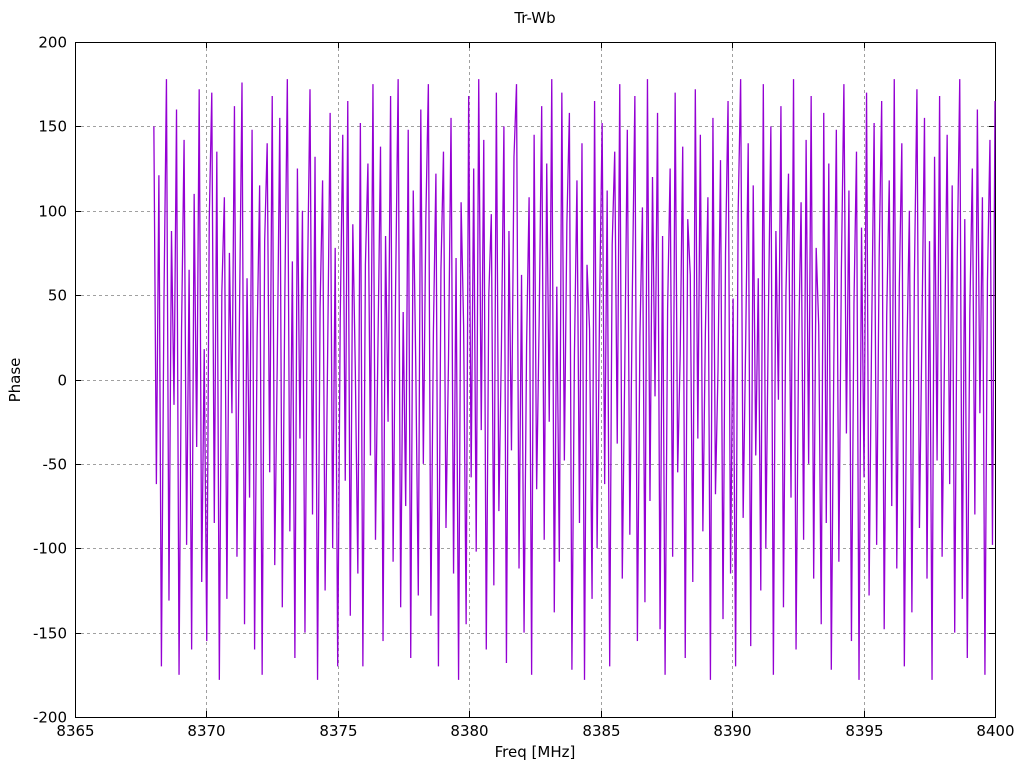 Image resolution: width=1024 pixels, height=768 pixels. What do you see at coordinates (52, 43) in the screenshot?
I see `y-tick-label: 200` at bounding box center [52, 43].